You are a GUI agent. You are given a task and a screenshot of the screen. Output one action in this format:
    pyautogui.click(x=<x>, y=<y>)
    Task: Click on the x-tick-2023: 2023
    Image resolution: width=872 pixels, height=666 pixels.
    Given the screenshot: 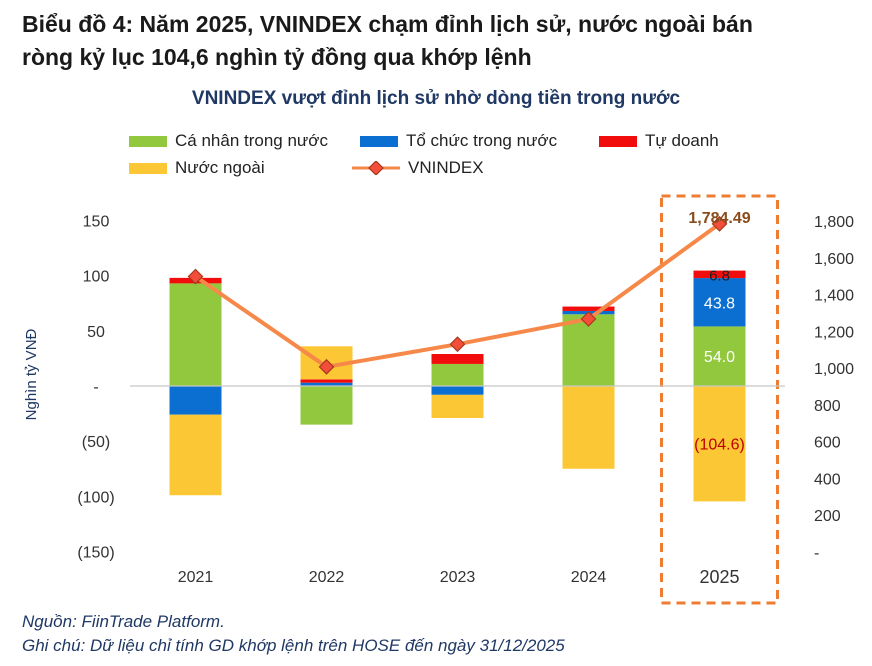 What is the action you would take?
    pyautogui.click(x=458, y=577)
    